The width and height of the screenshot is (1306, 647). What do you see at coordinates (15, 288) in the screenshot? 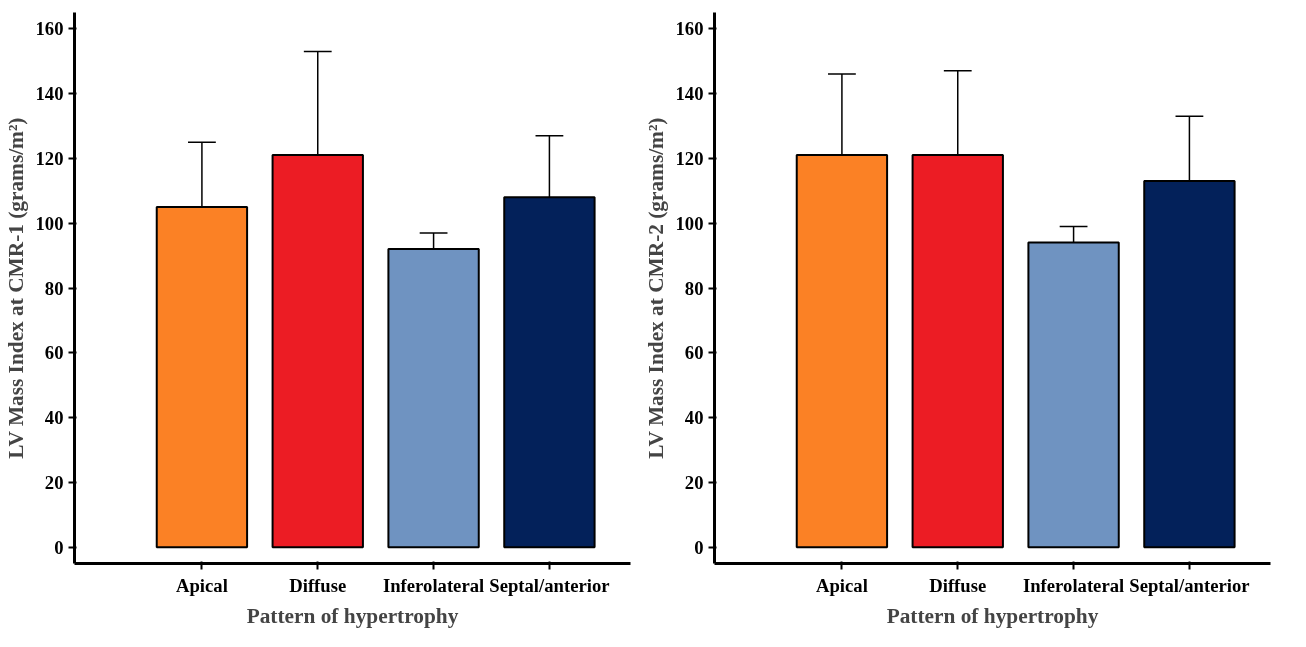
I see `y-axis-title: LV Mass Index at CMR-1 (grams/m²)` at bounding box center [15, 288].